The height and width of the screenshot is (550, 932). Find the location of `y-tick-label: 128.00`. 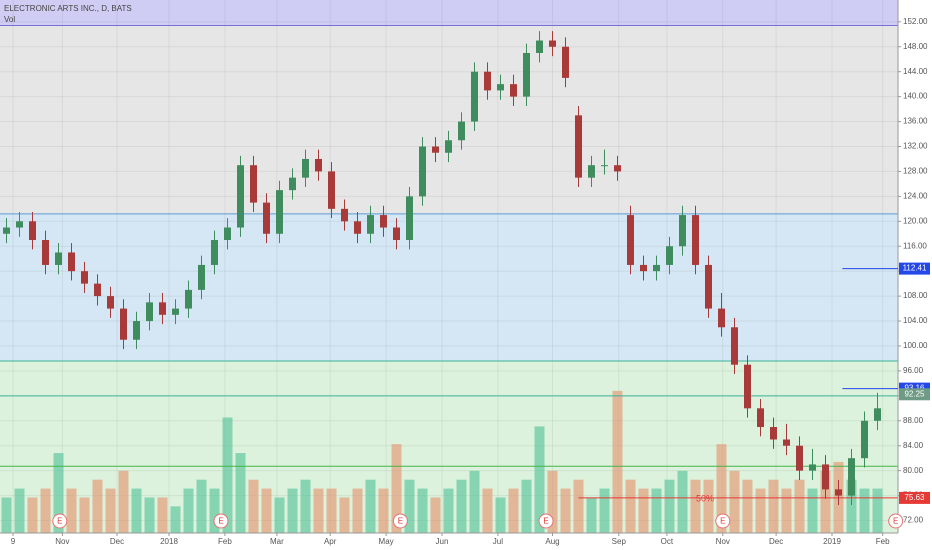

y-tick-label: 128.00 is located at coordinates (915, 171).